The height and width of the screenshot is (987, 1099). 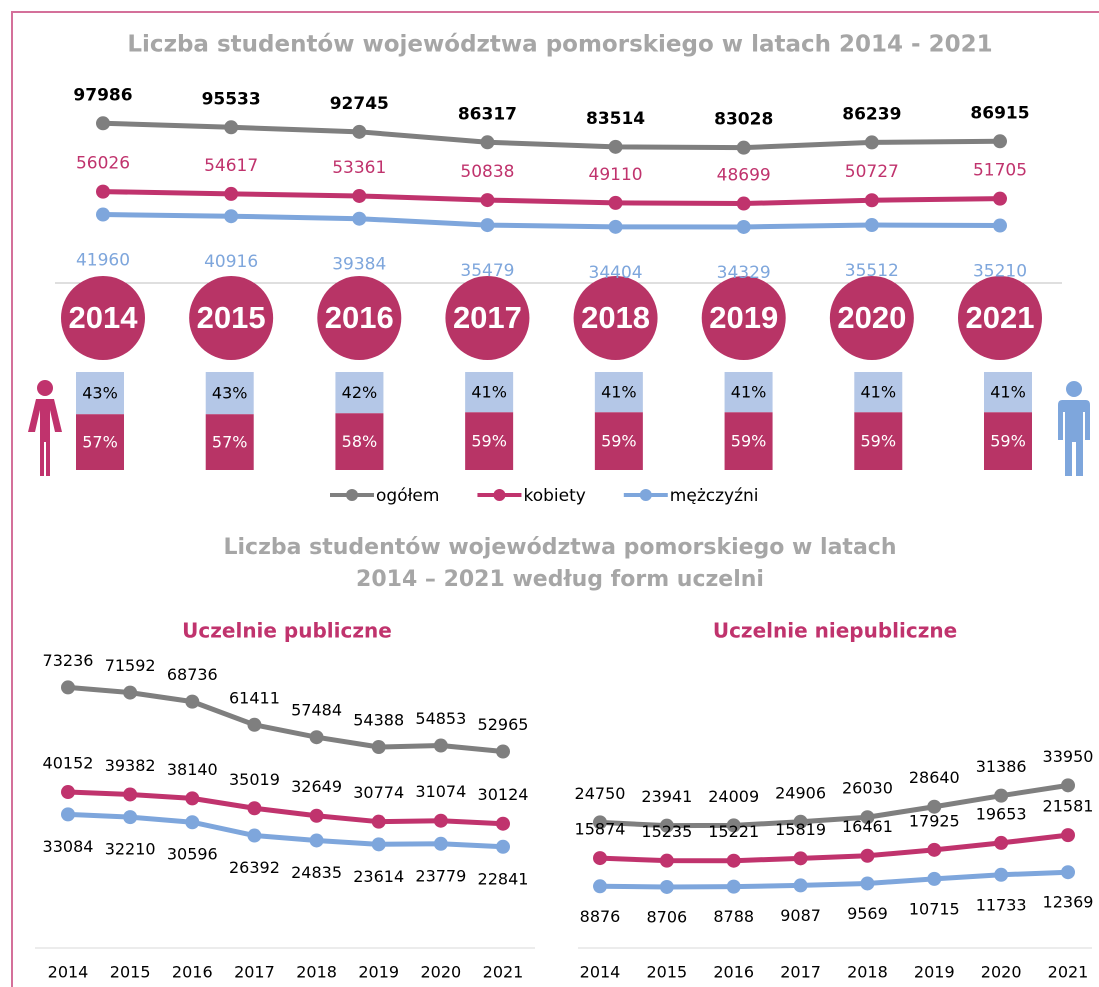 I want to click on data-label: 39382, so click(x=130, y=765).